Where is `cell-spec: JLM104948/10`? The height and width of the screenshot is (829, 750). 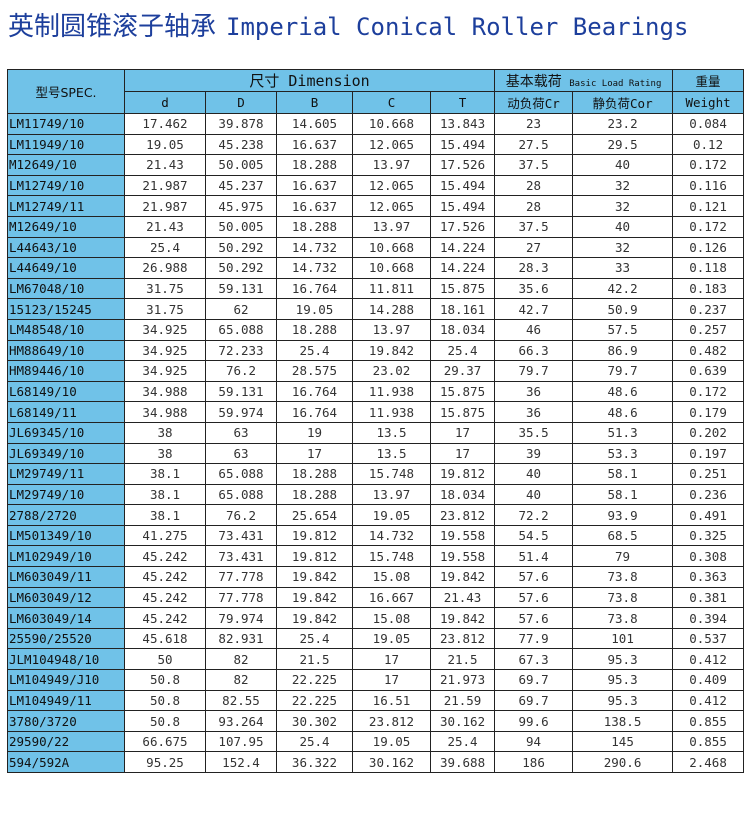
cell-spec: JLM104948/10 is located at coordinates (66, 659).